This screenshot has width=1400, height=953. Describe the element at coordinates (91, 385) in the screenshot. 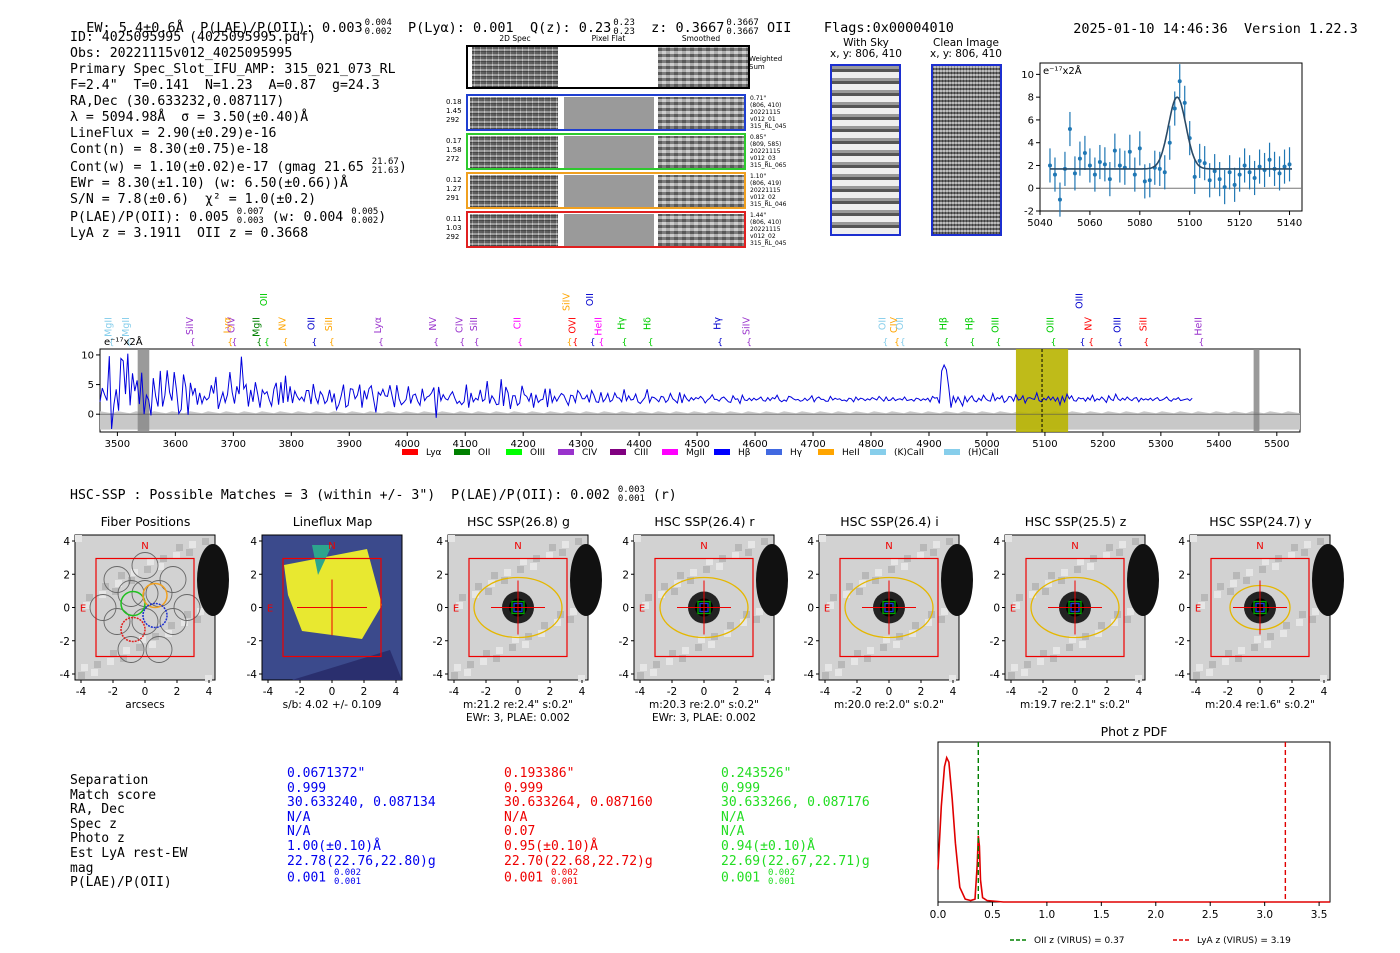

I see `spectrum-y-tick-label: 5` at that location.